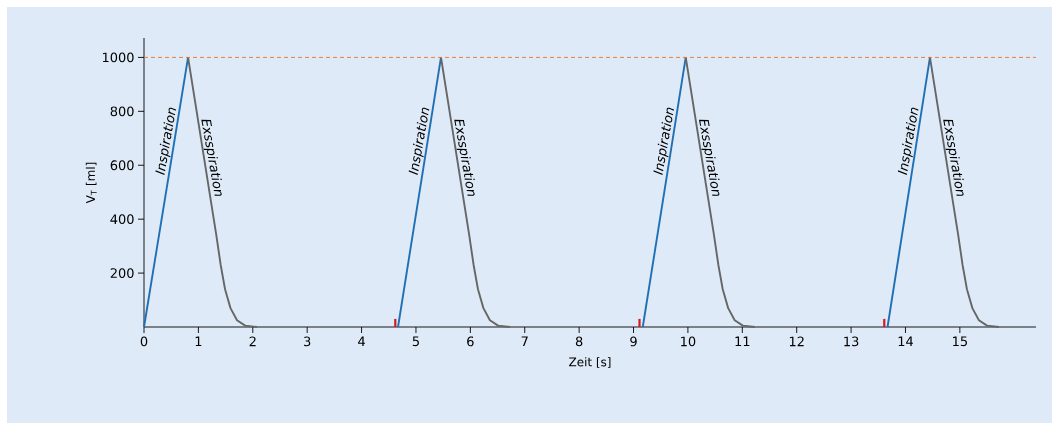 Image resolution: width=1052 pixels, height=423 pixels. Describe the element at coordinates (91, 183) in the screenshot. I see `y-axis-title: V$_{T}$ [ml]` at that location.